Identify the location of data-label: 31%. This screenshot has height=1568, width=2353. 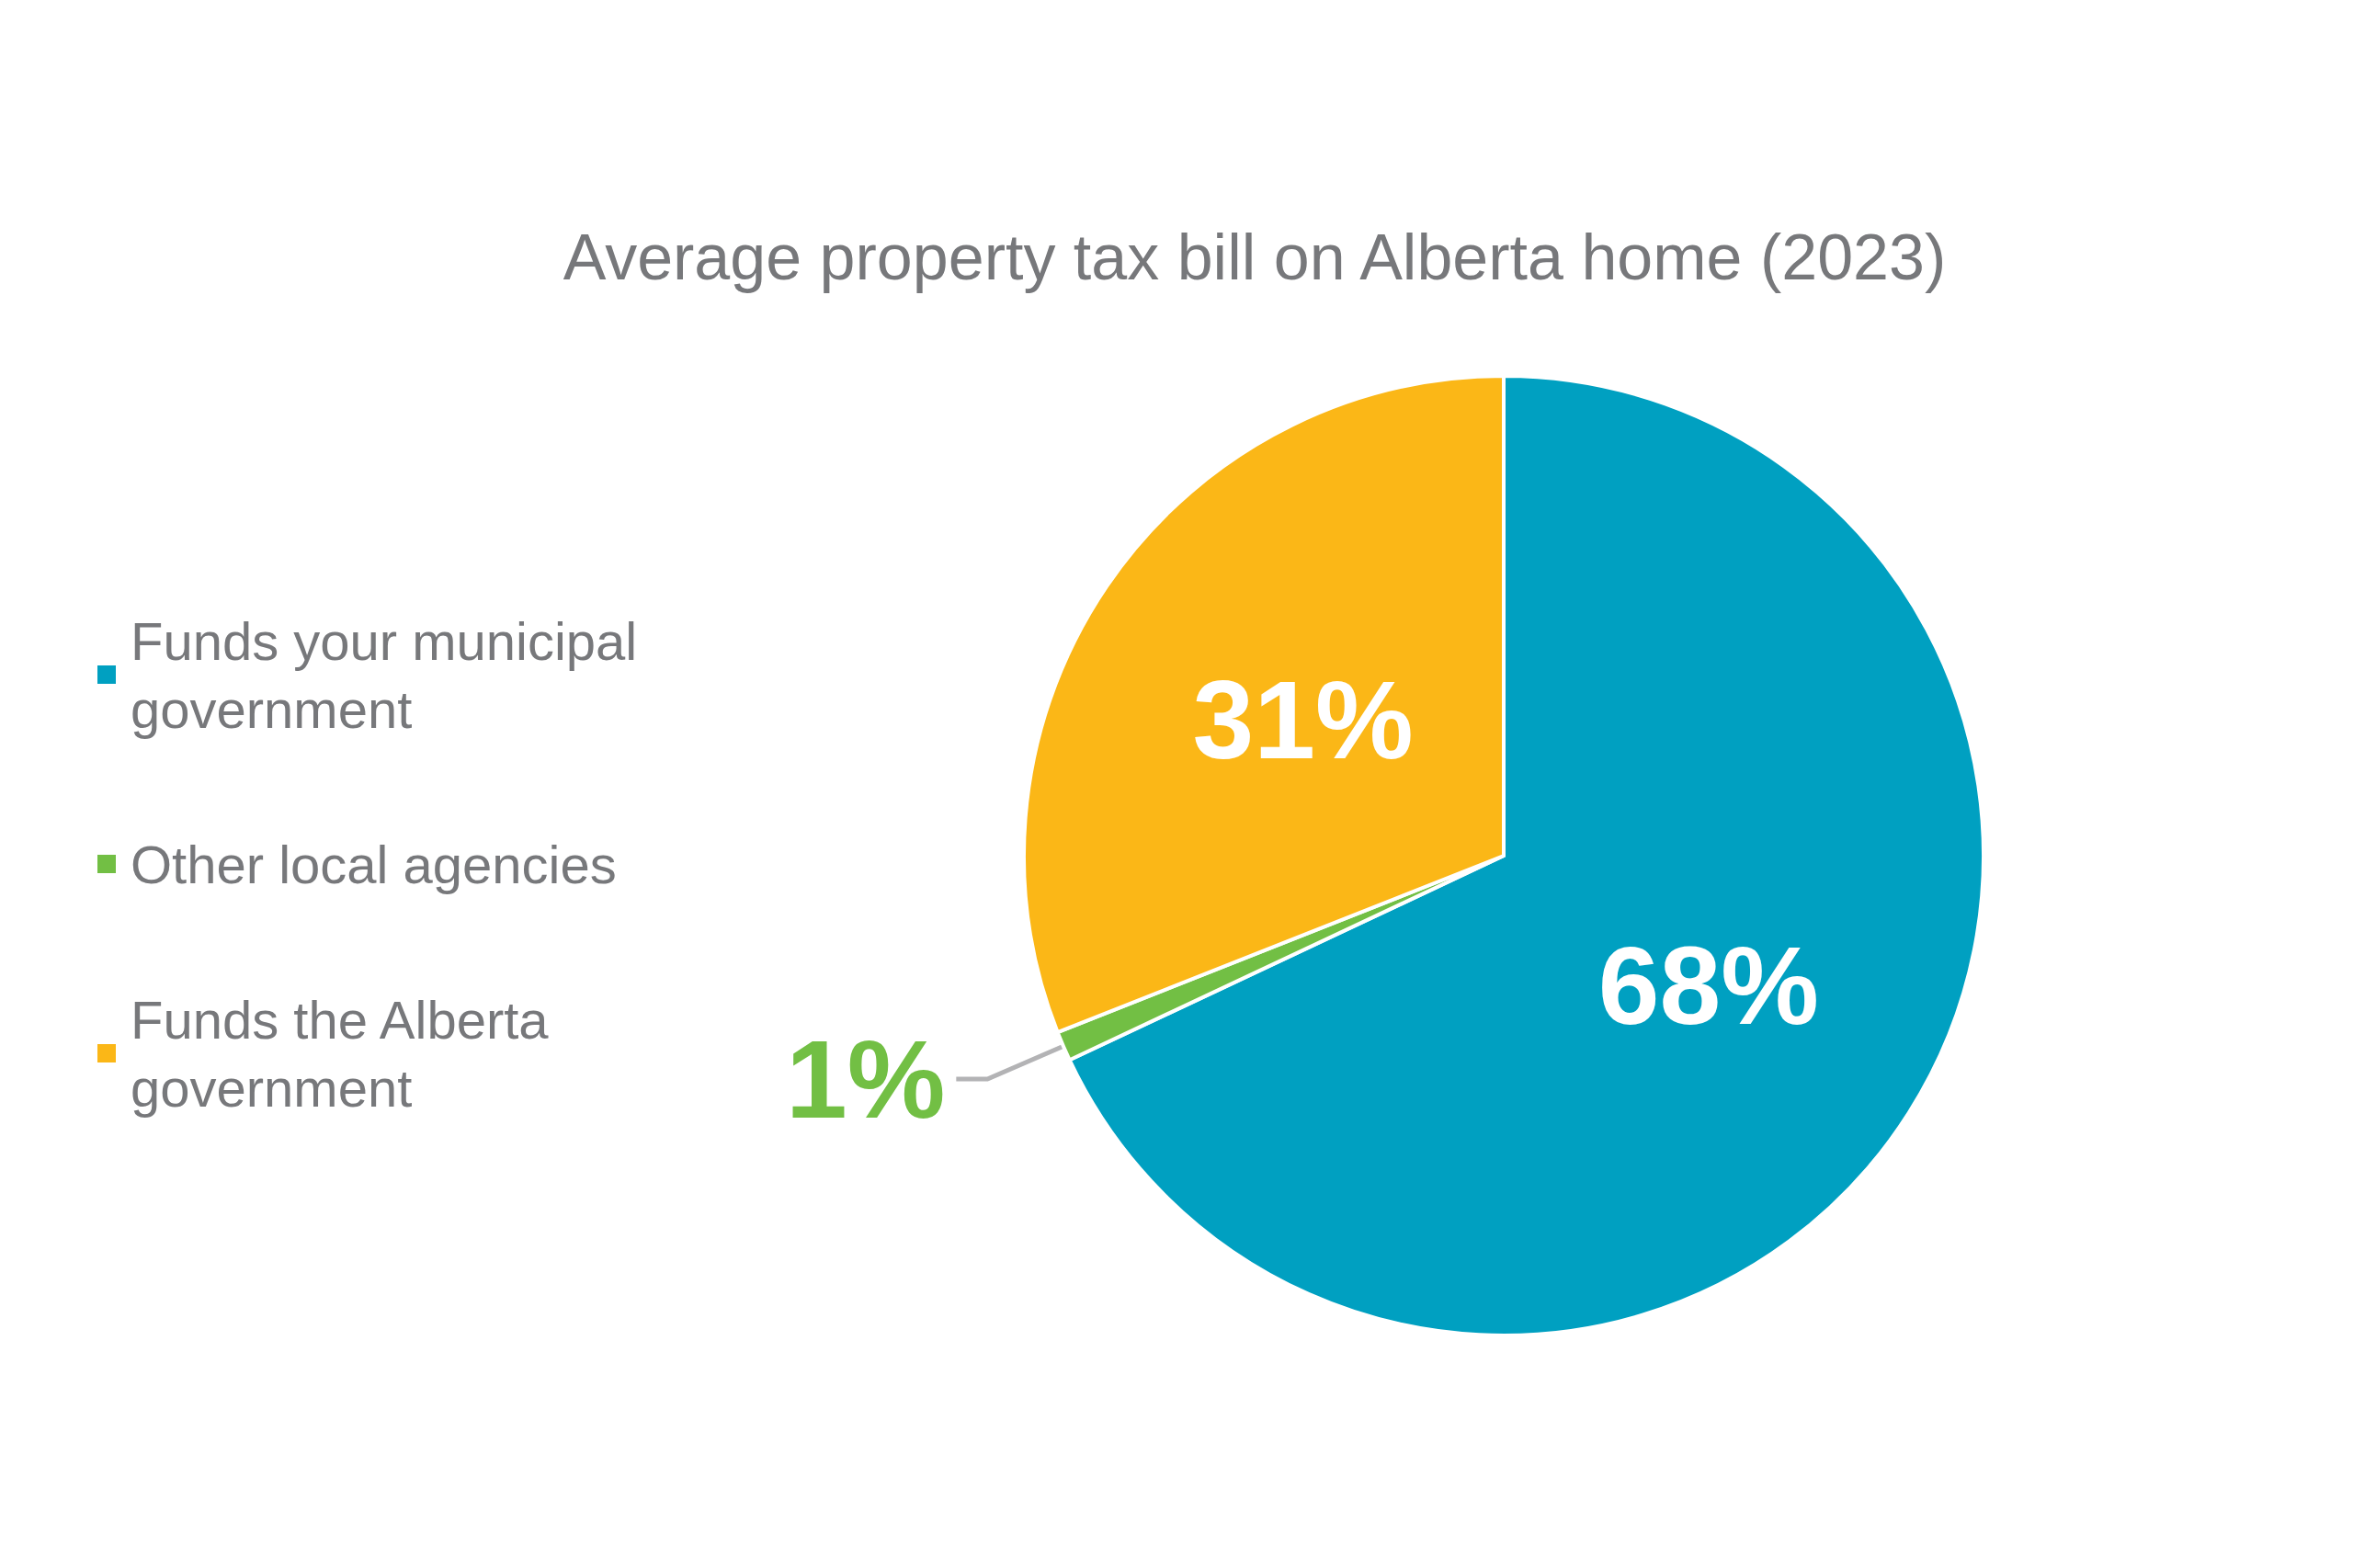
(1303, 719).